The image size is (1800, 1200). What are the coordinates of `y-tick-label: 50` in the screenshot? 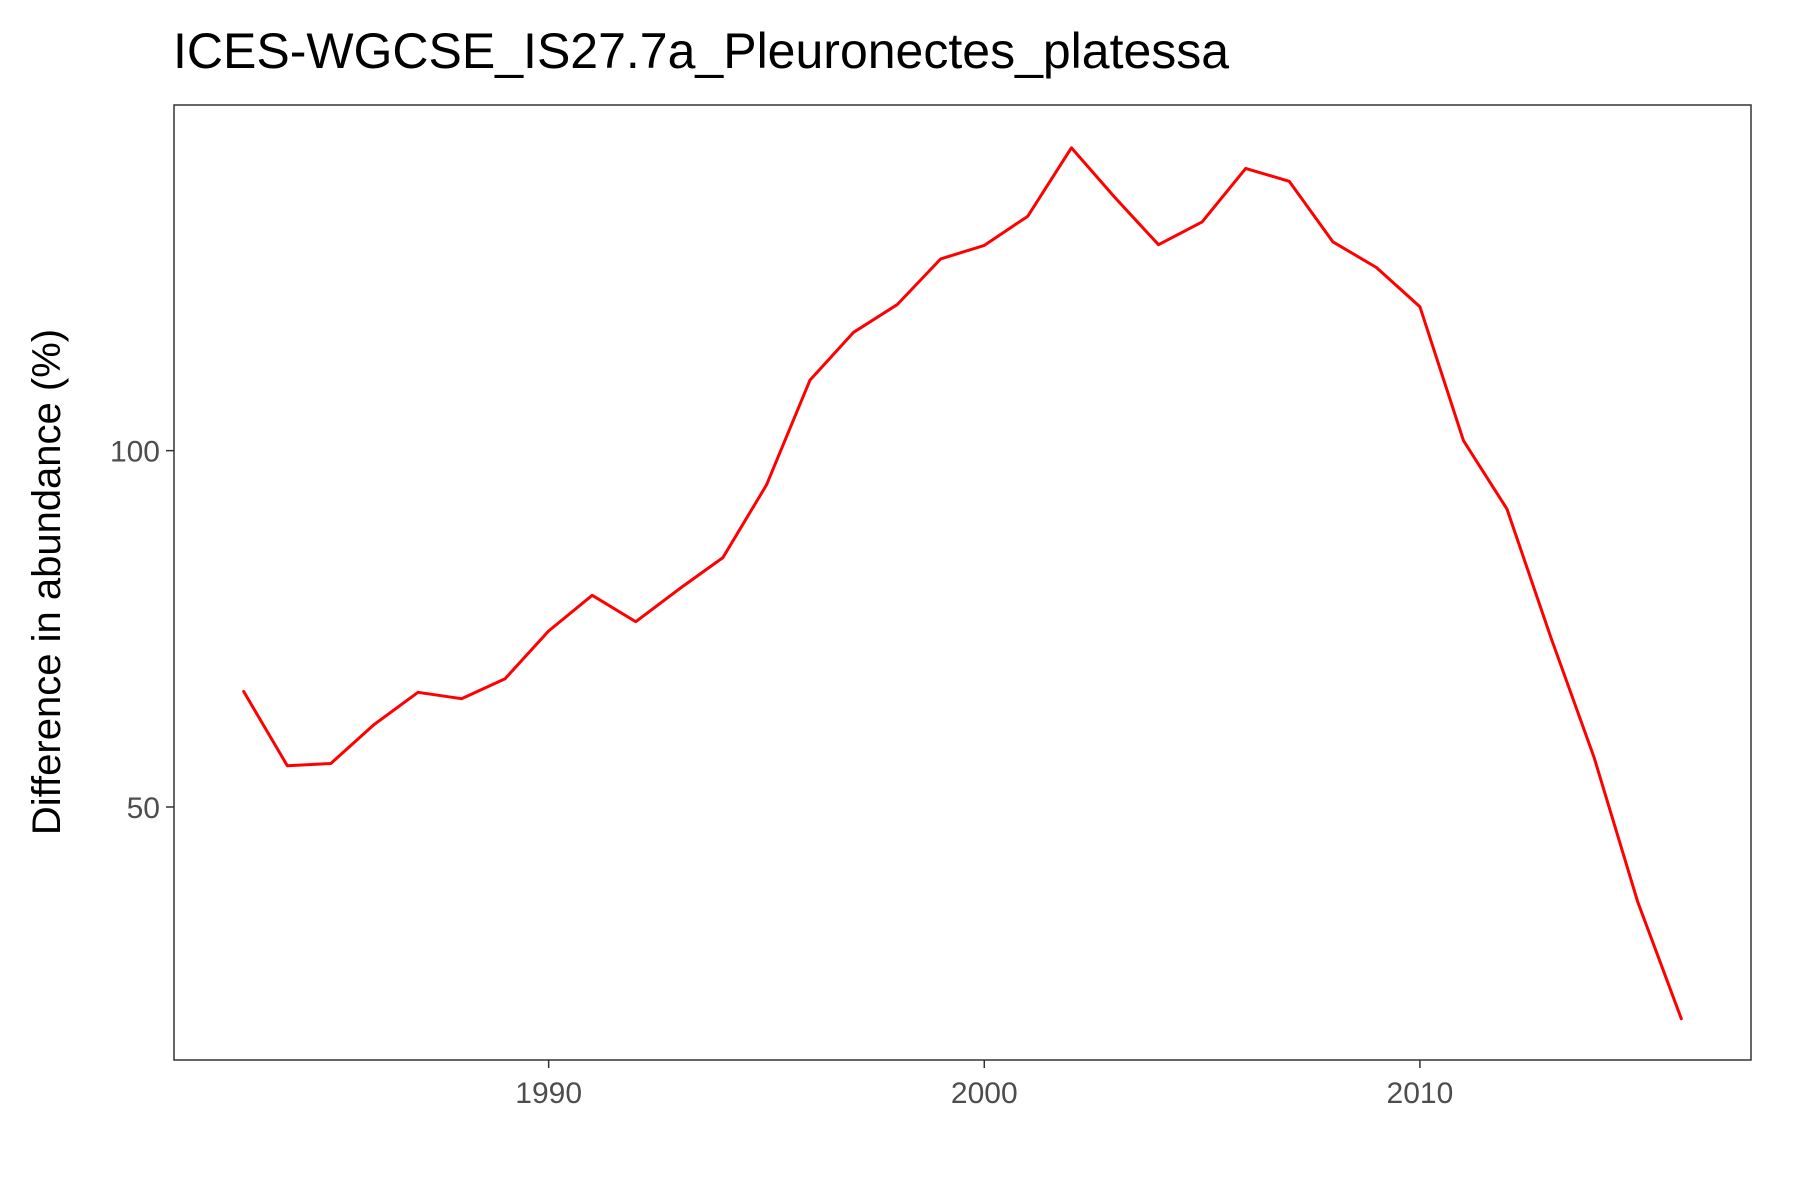 It's located at (143, 808).